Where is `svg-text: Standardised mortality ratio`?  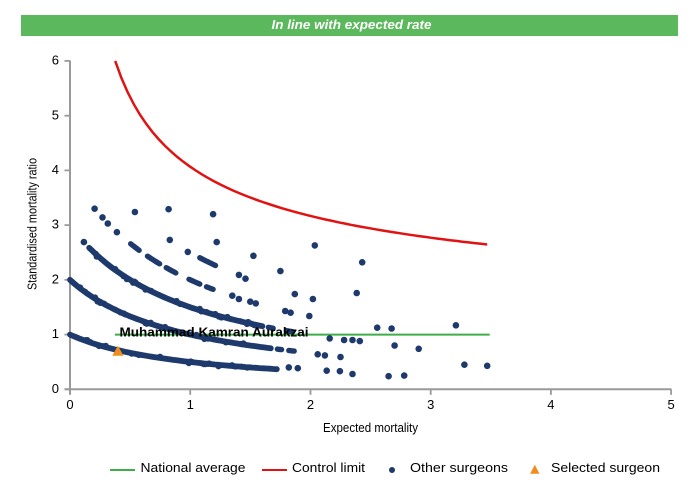
svg-text: Standardised mortality ratio is located at coordinates (33, 224).